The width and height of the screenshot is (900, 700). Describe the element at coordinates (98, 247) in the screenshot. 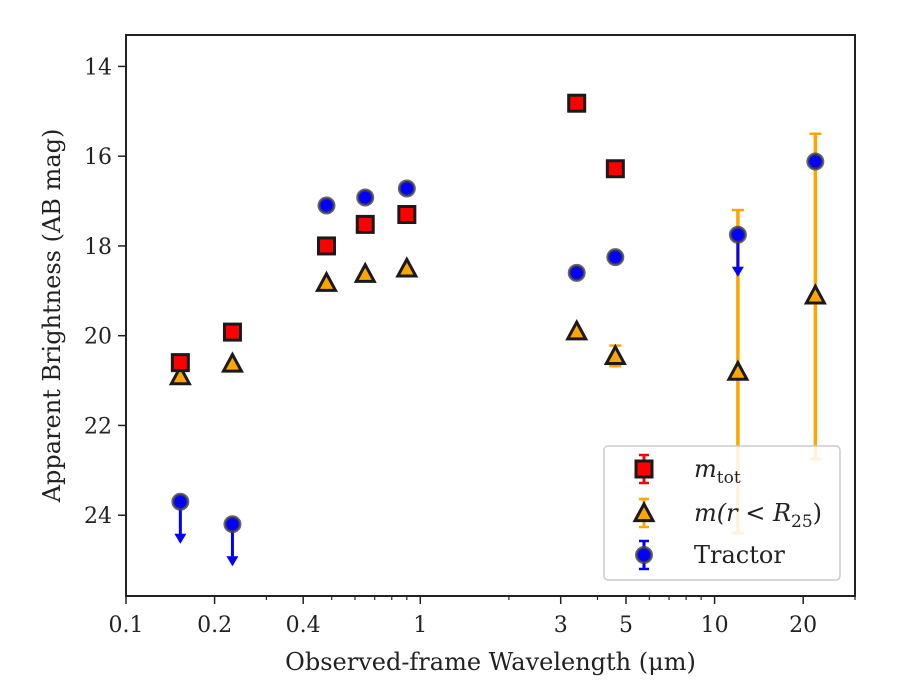

I see `y-tick-label: 18` at that location.